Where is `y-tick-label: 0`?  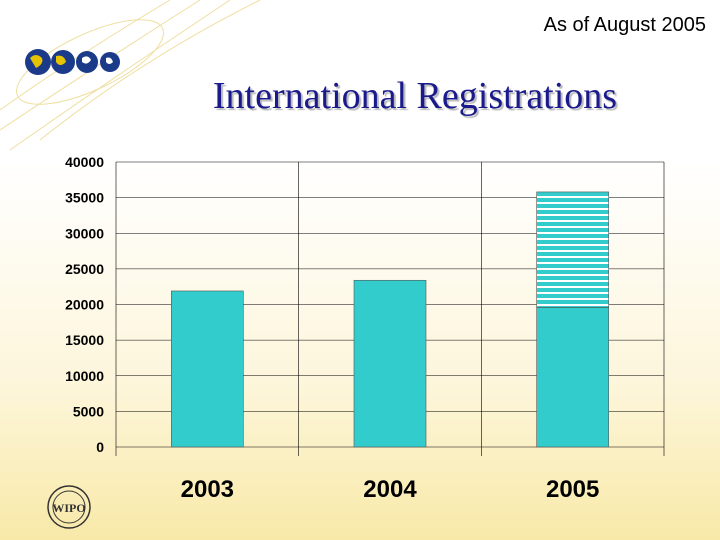 y-tick-label: 0 is located at coordinates (100, 447).